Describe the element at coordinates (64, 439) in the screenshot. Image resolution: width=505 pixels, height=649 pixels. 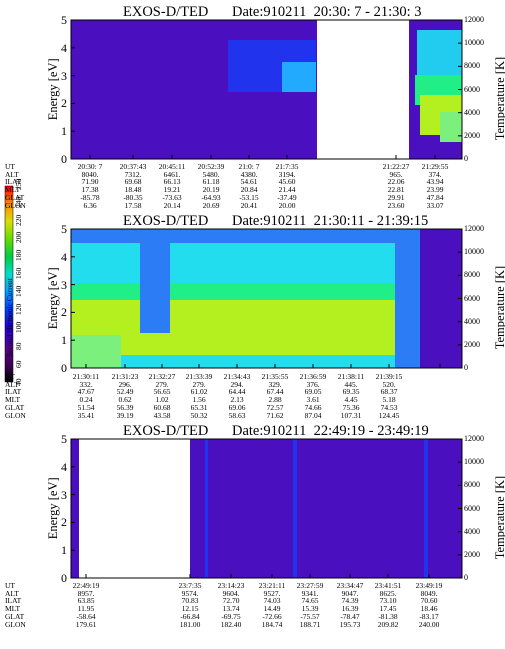
I see `panel-3-ytick-label: 5` at that location.